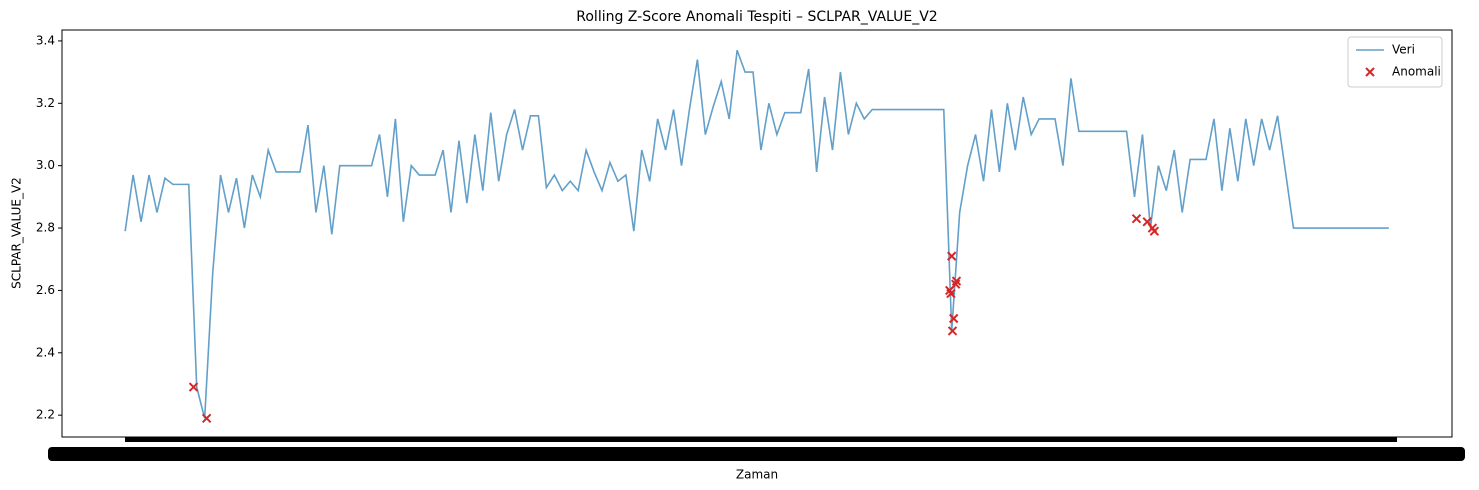 The width and height of the screenshot is (1479, 490). What do you see at coordinates (1370, 72) in the screenshot?
I see `legend-marker` at bounding box center [1370, 72].